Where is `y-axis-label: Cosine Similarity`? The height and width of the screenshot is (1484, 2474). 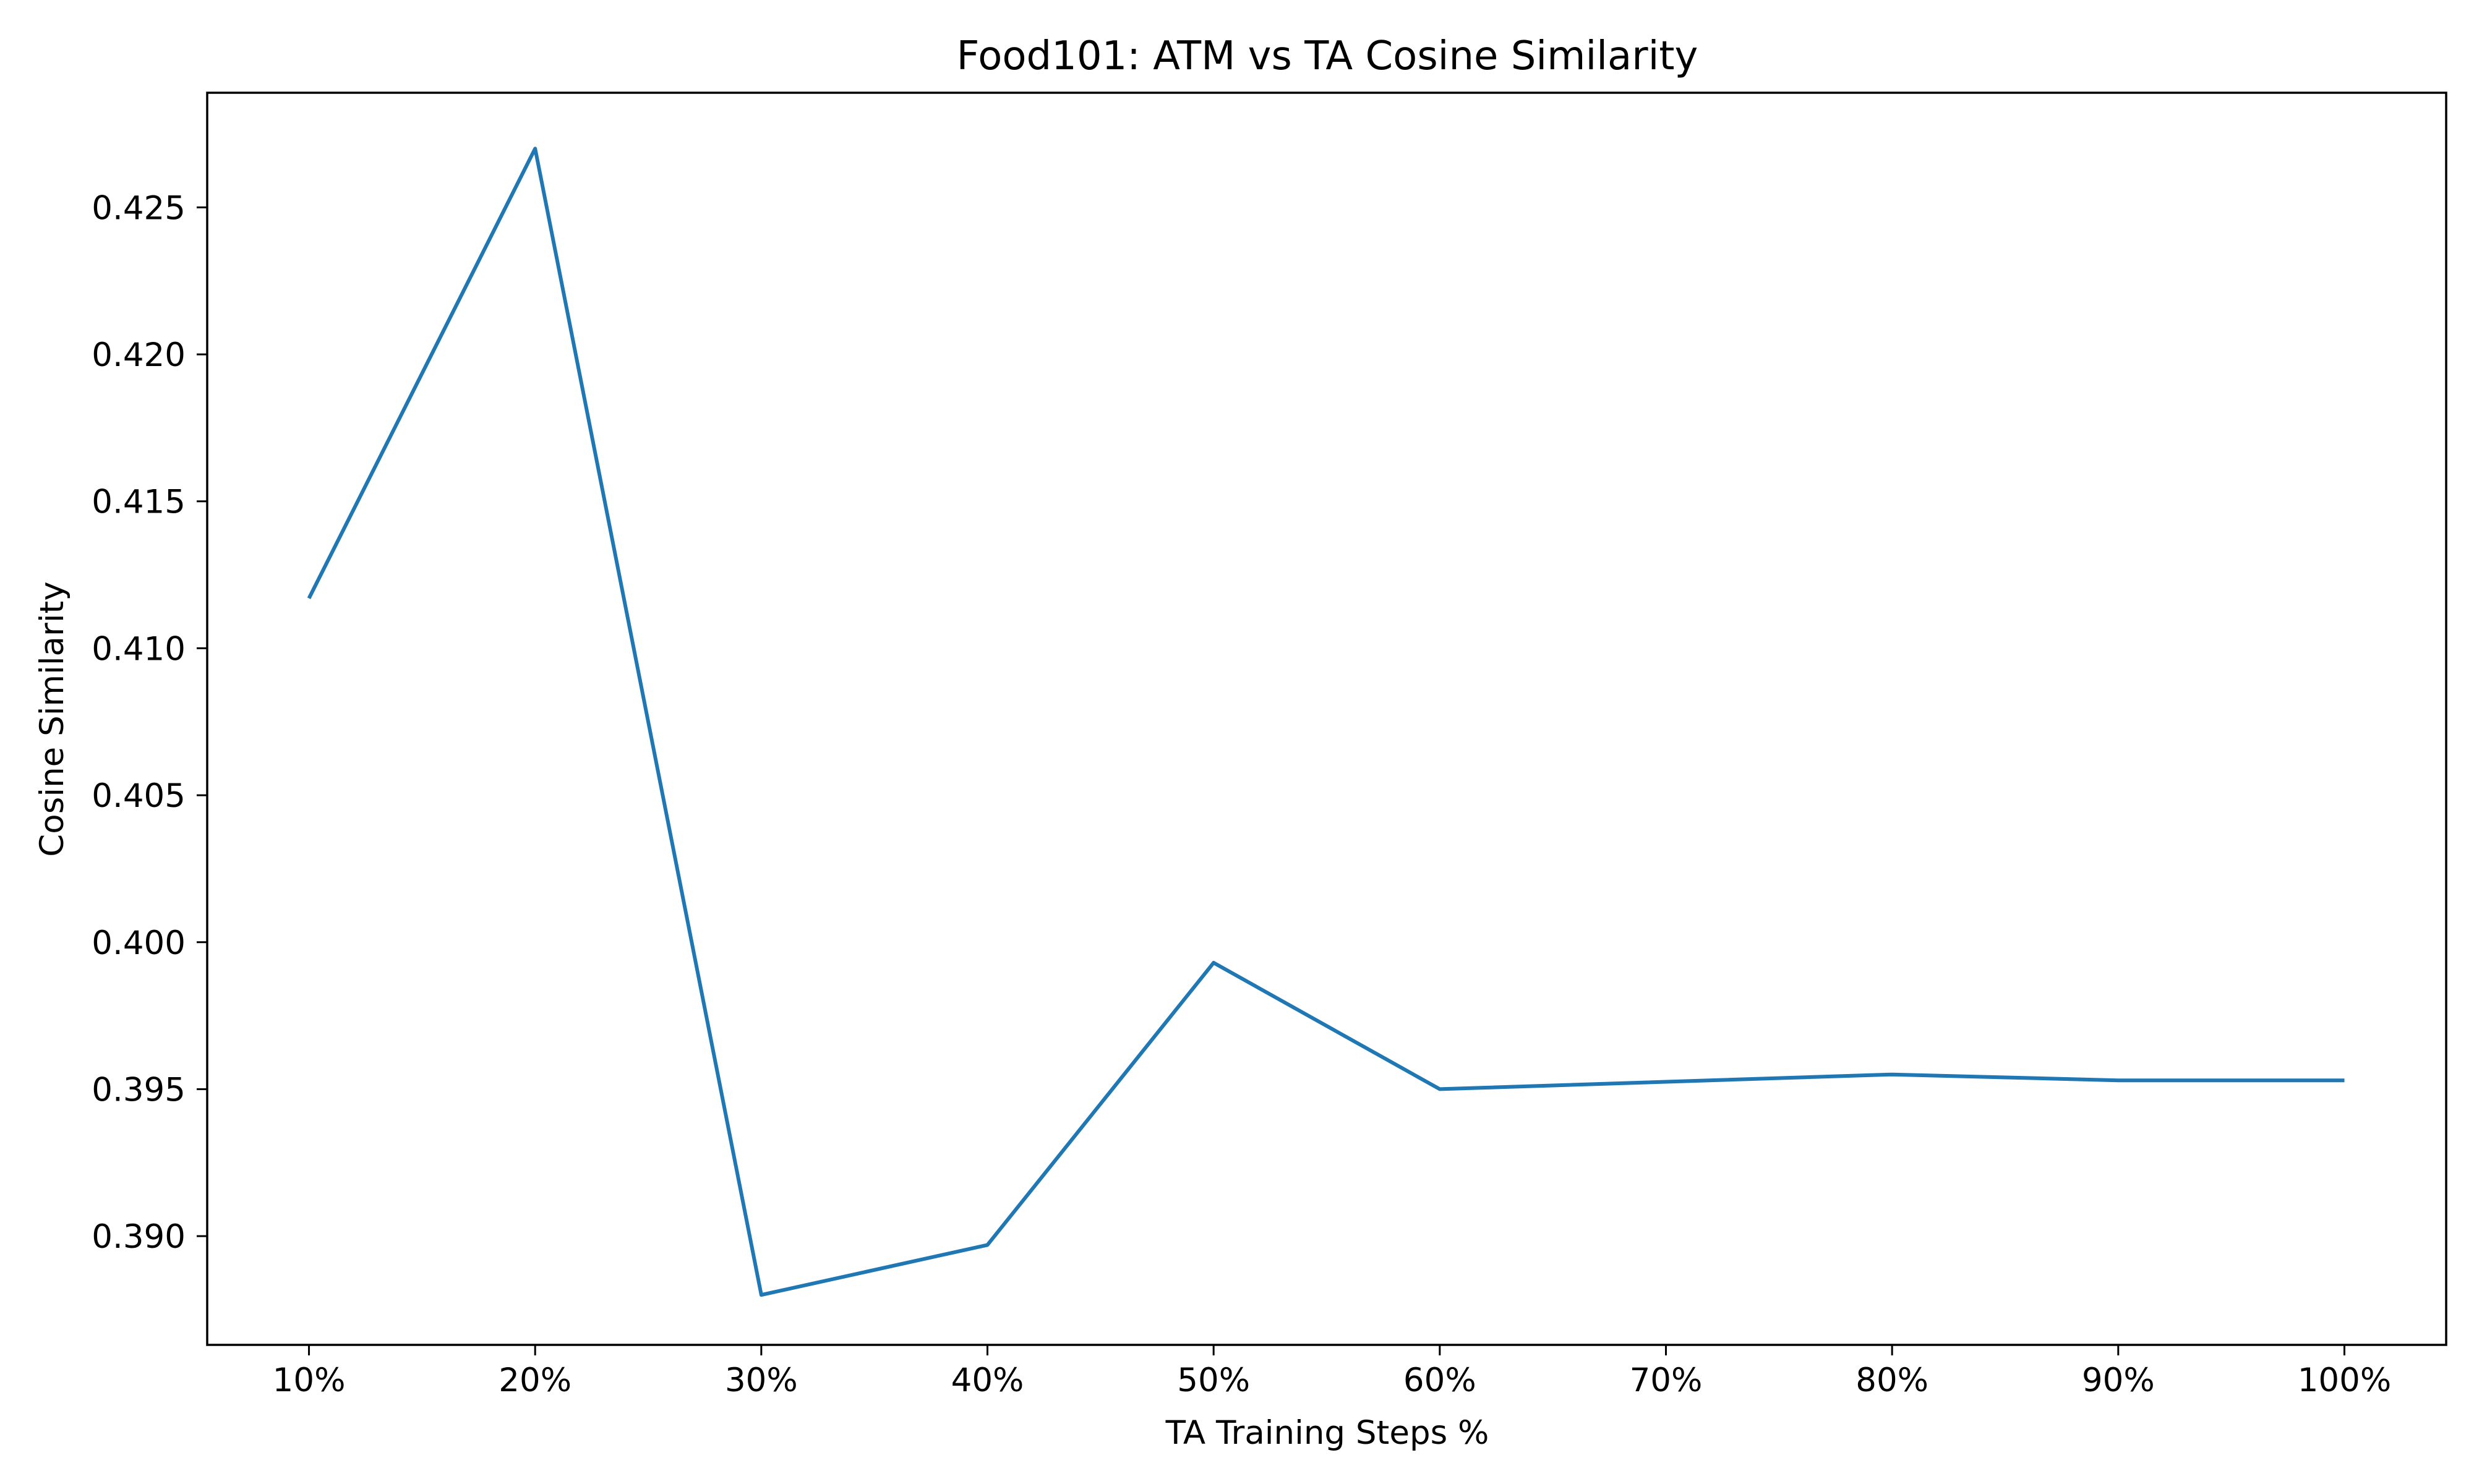
y-axis-label: Cosine Similarity is located at coordinates (52, 718).